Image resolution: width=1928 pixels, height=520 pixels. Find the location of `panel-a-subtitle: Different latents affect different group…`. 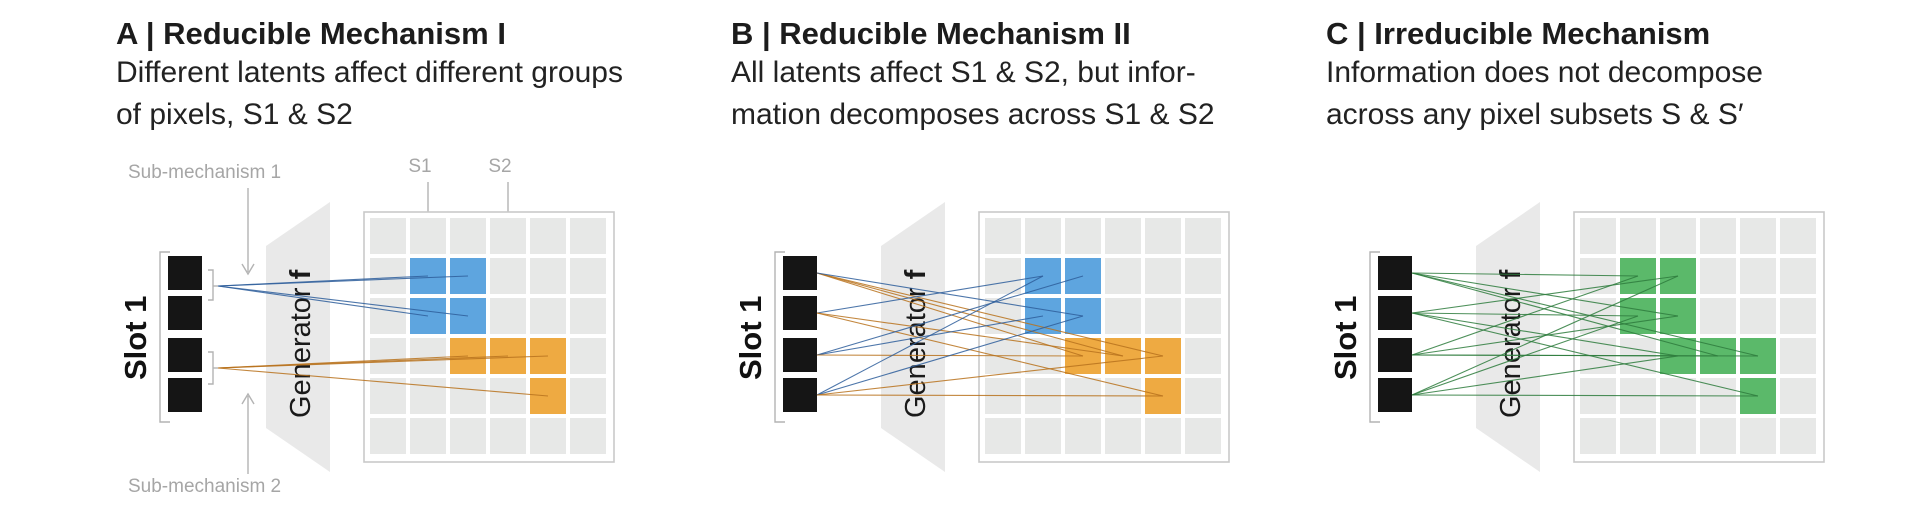

panel-a-subtitle: Different latents affect different group… is located at coordinates (369, 93).